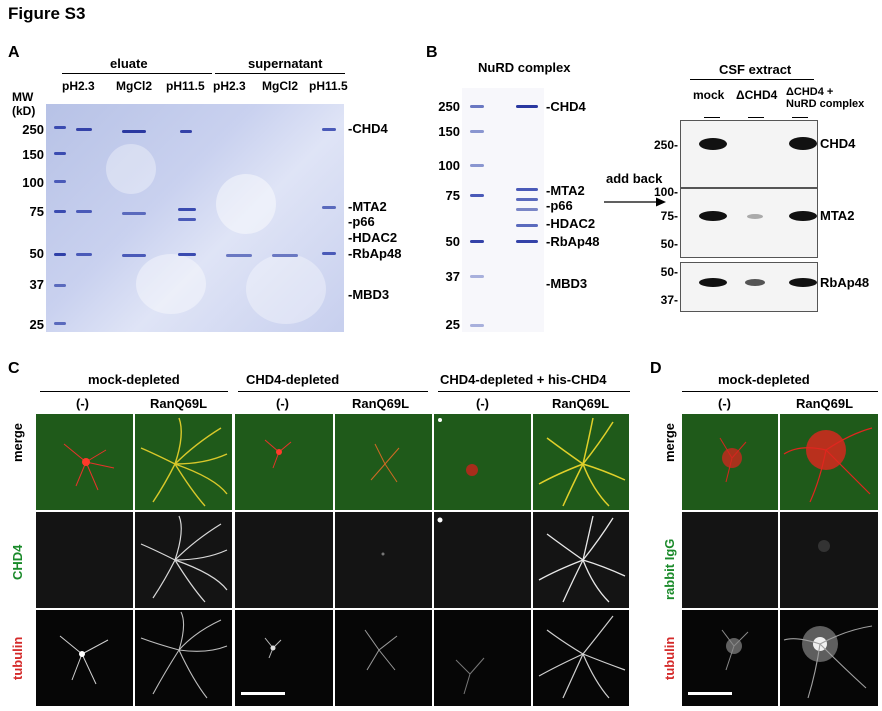 The width and height of the screenshot is (882, 711). Describe the element at coordinates (280, 73) in the screenshot. I see `supernatant-bracket` at that location.